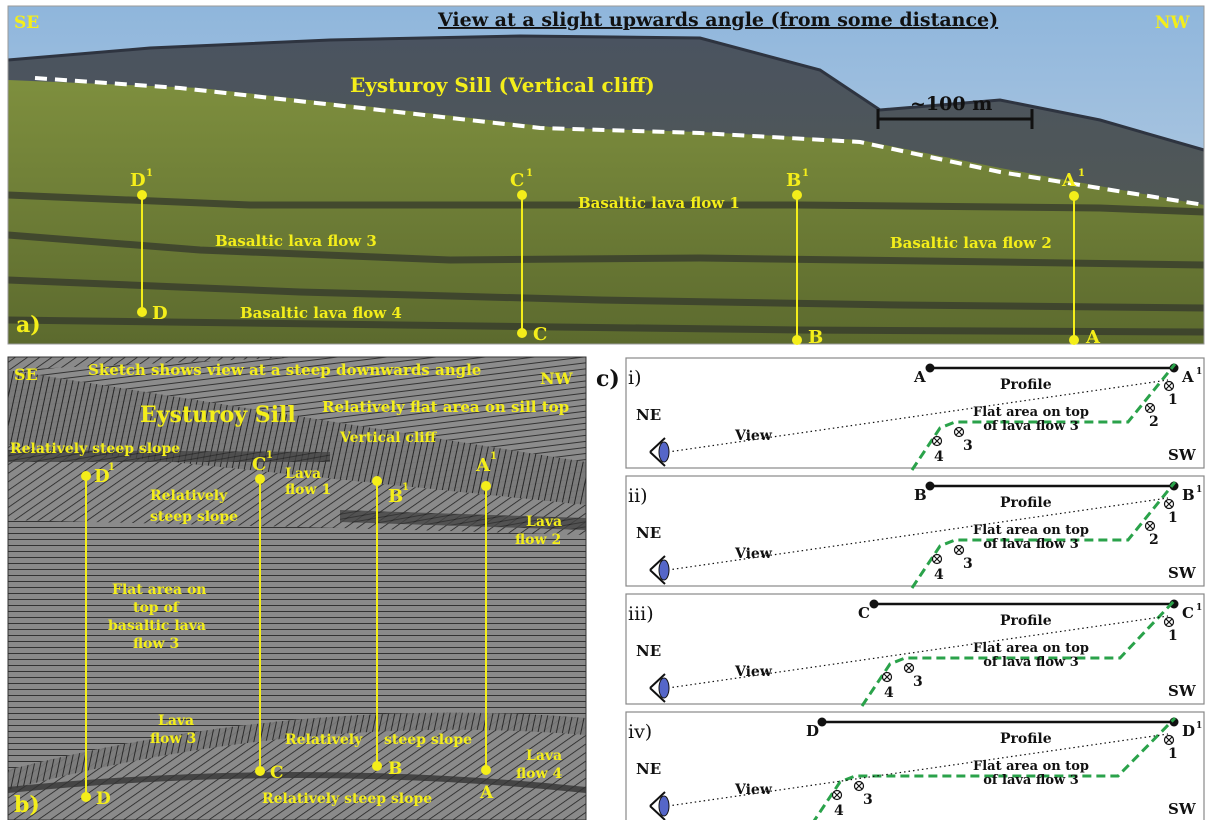  I want to click on profile-end-letter: A, so click(1187, 377).